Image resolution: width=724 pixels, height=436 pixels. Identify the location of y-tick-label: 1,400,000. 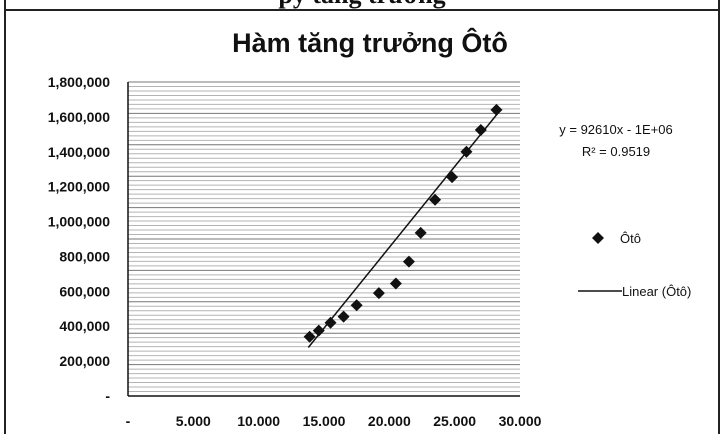
(79, 152).